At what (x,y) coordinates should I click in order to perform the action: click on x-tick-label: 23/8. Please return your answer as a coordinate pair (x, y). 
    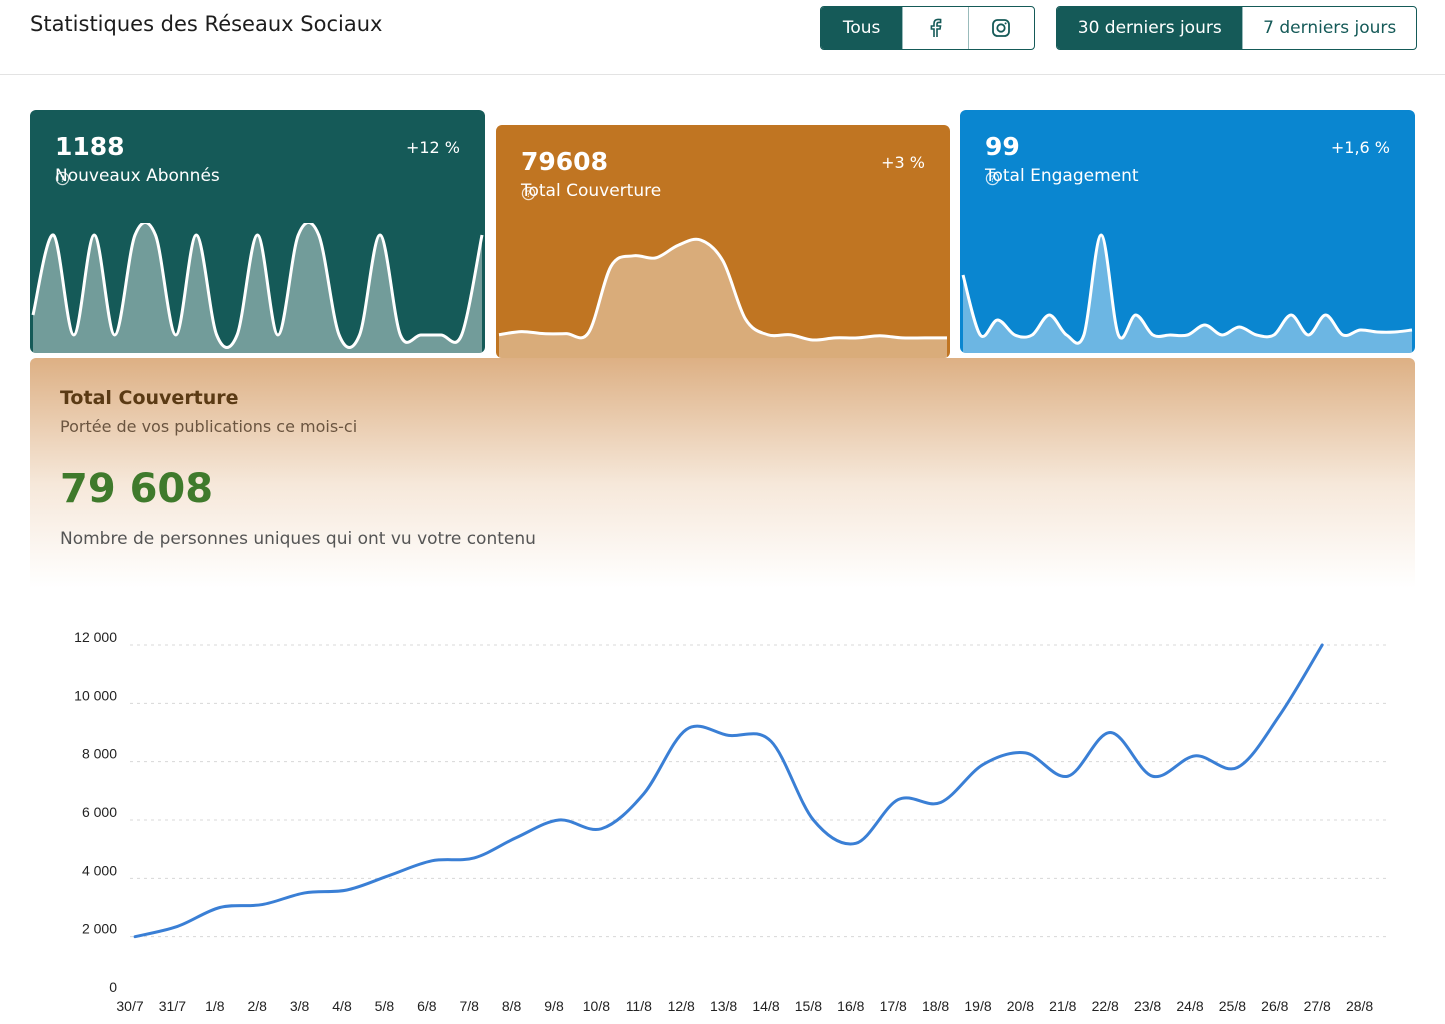
    Looking at the image, I should click on (1147, 1006).